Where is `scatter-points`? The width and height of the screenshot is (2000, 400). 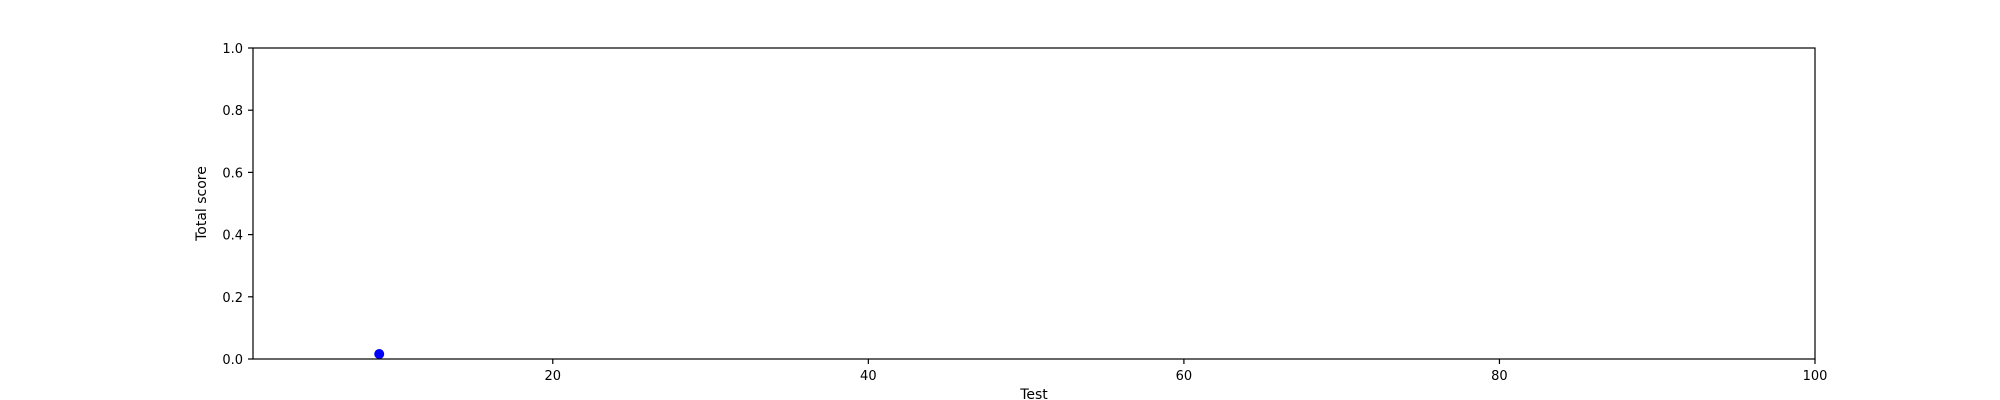 scatter-points is located at coordinates (379, 354).